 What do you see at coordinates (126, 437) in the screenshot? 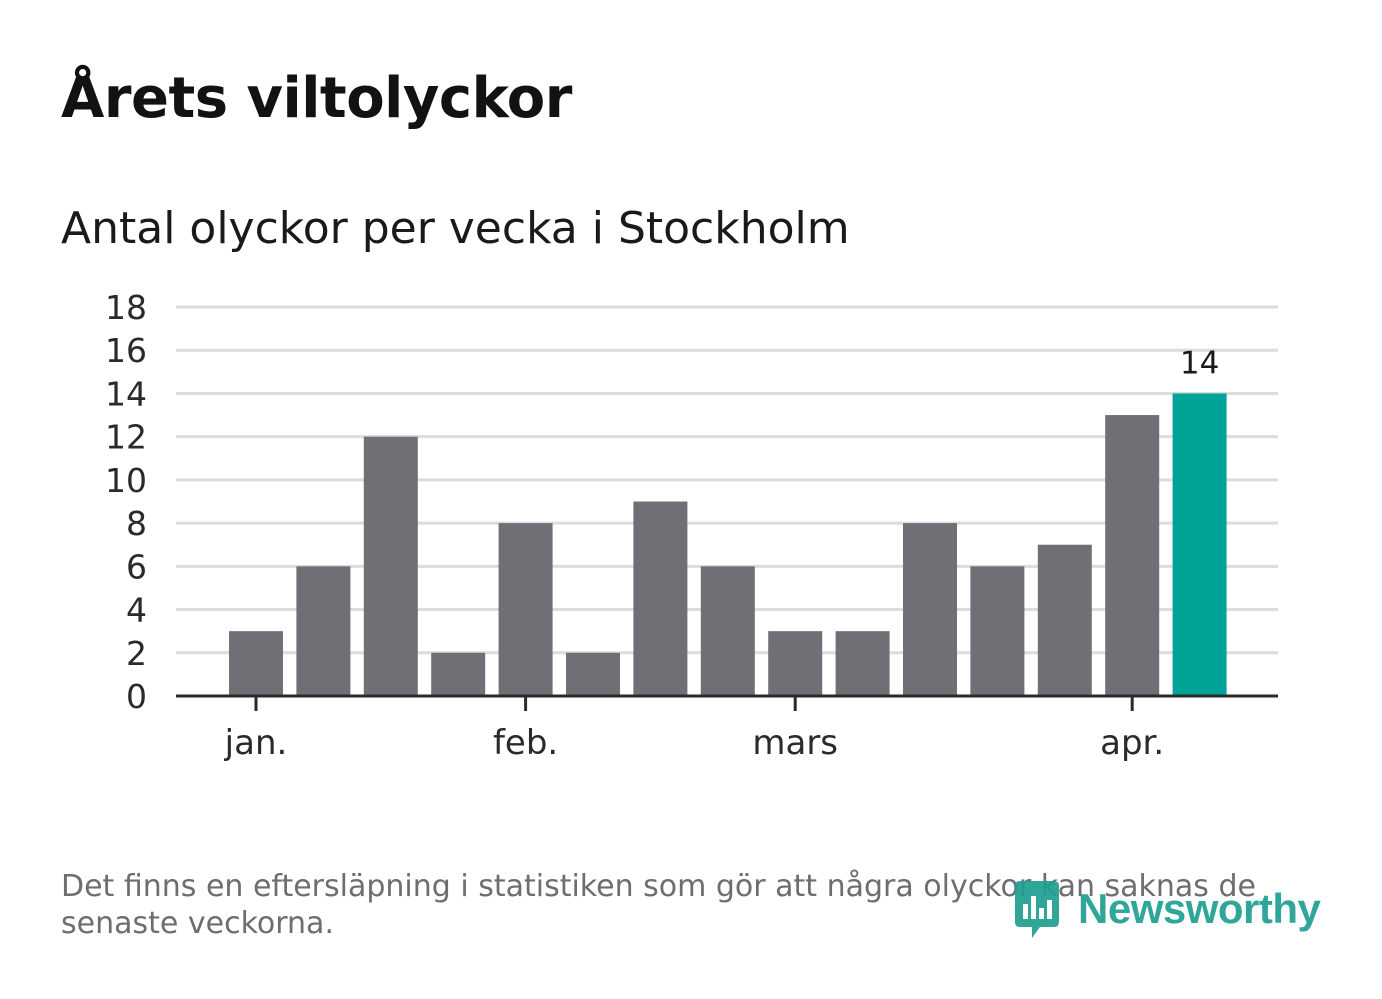
I see `y-tick-label: 12` at bounding box center [126, 437].